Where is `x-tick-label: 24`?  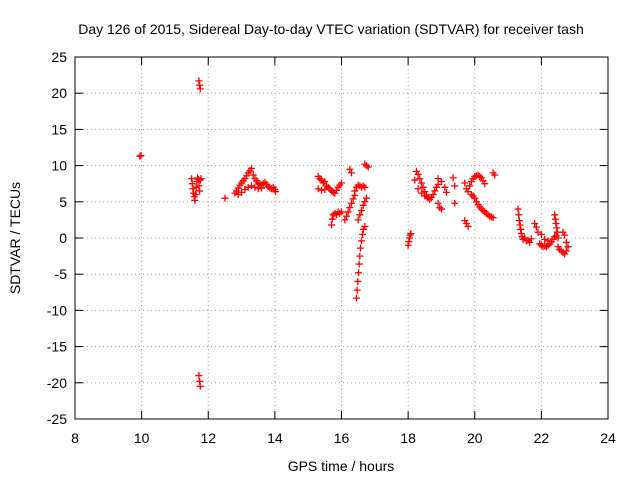 x-tick-label: 24 is located at coordinates (608, 438).